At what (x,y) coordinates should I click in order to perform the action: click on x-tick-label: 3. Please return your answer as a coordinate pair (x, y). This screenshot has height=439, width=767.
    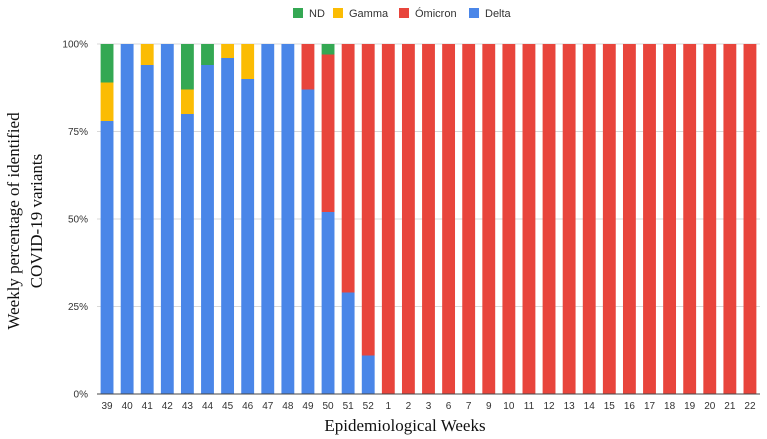
    Looking at the image, I should click on (429, 406).